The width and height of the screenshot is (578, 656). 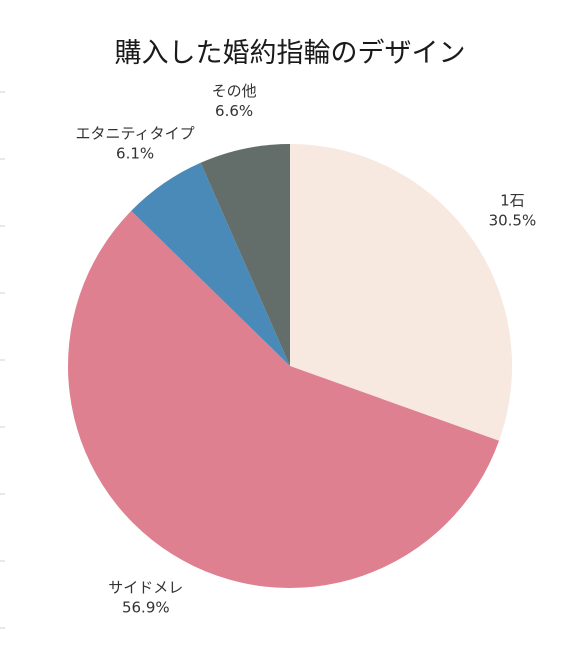 I want to click on slice-value-label: 6.6%, so click(x=234, y=111).